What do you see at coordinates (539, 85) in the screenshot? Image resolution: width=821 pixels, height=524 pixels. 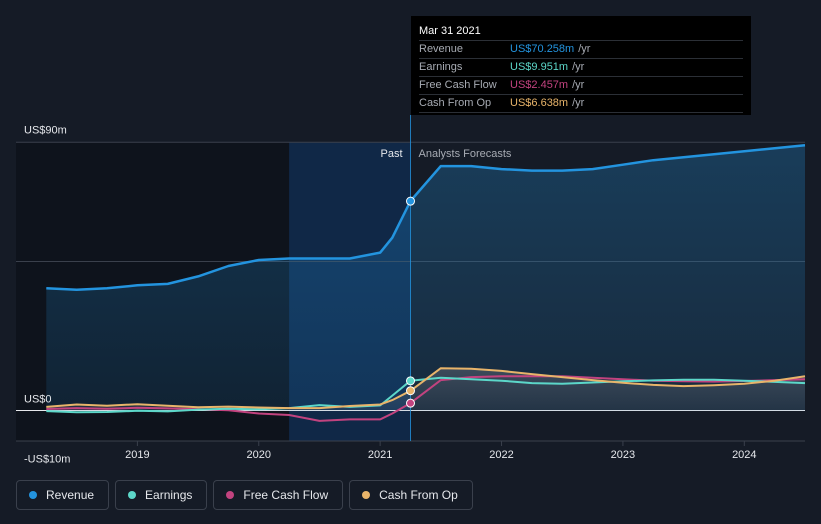 I see `tooltip-value: US$2.457m` at bounding box center [539, 85].